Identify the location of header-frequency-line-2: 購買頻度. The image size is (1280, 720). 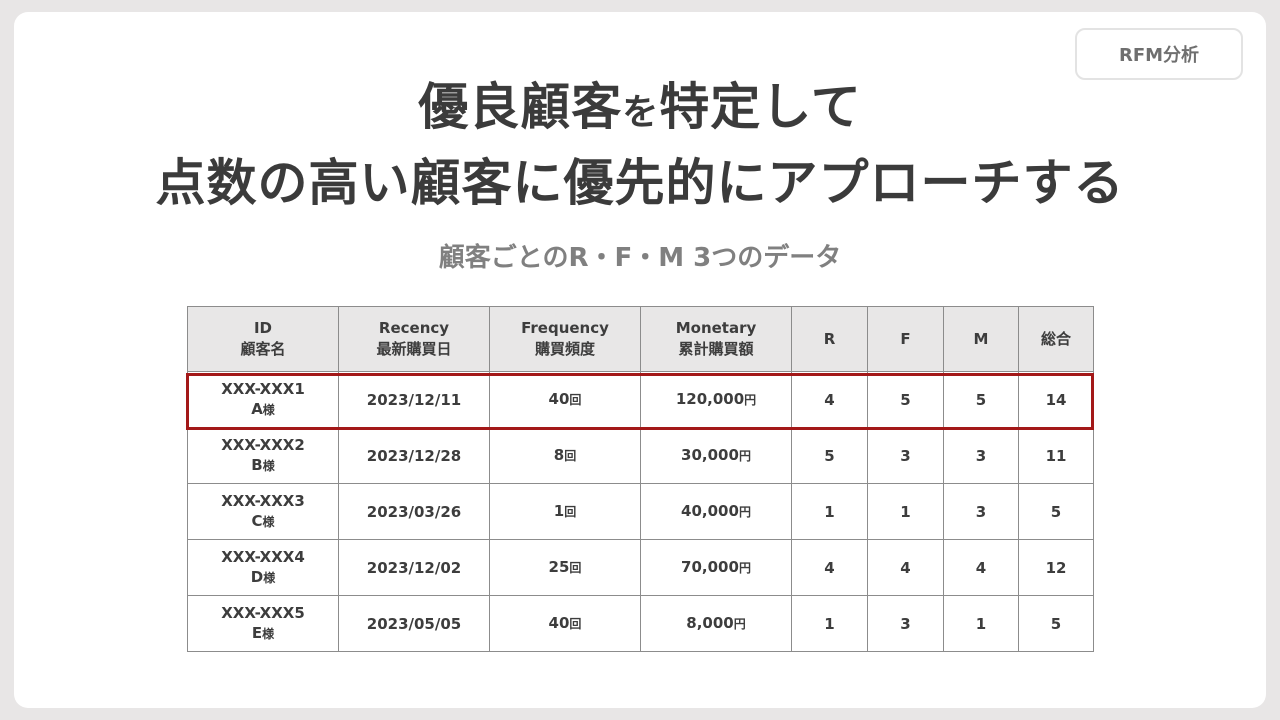
(564, 349).